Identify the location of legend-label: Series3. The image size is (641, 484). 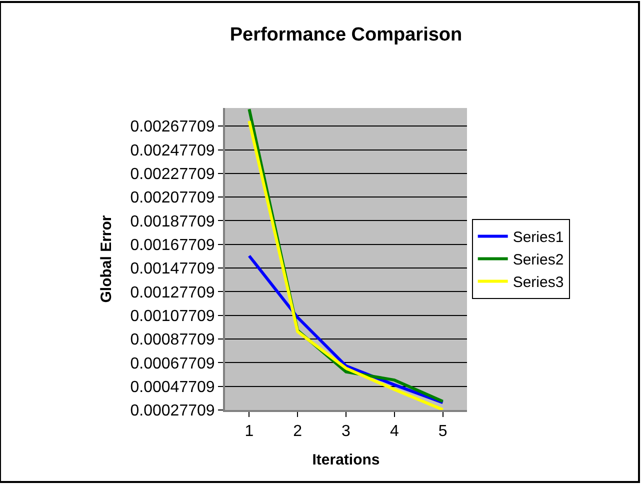
(538, 283).